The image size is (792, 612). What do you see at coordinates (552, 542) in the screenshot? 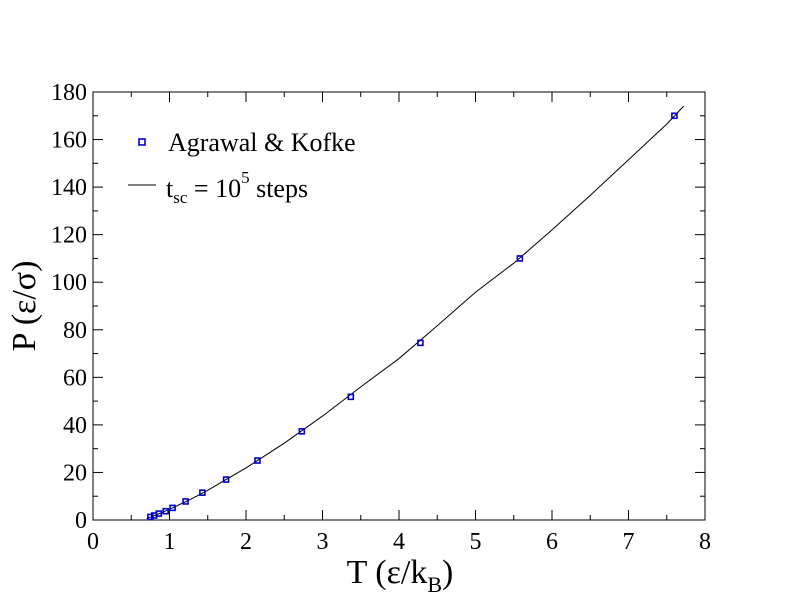
I see `x-tick-label: 6` at bounding box center [552, 542].